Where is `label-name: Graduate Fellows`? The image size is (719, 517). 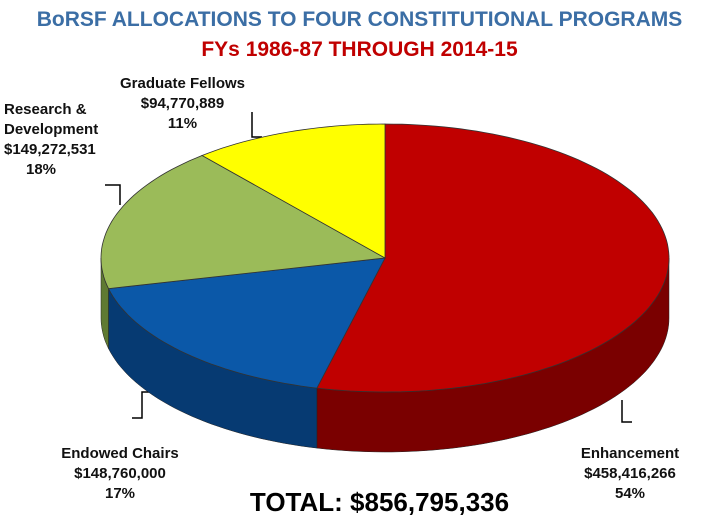
label-name: Graduate Fellows is located at coordinates (182, 83).